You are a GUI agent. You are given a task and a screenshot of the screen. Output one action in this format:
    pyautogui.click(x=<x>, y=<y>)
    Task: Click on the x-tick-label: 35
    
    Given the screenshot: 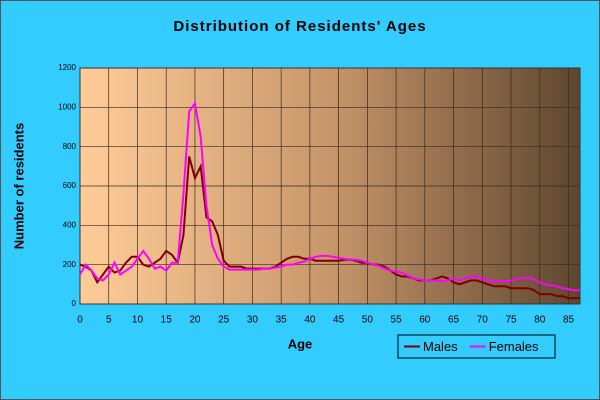 What is the action you would take?
    pyautogui.click(x=282, y=320)
    